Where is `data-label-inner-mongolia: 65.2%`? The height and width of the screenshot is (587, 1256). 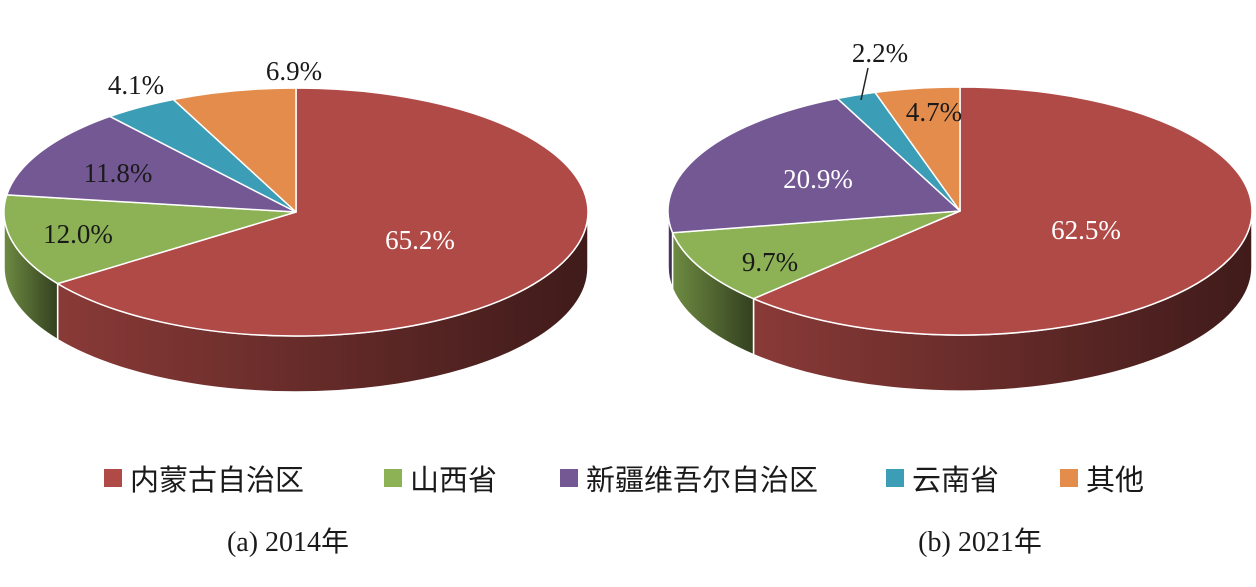 data-label-inner-mongolia: 65.2% is located at coordinates (420, 240).